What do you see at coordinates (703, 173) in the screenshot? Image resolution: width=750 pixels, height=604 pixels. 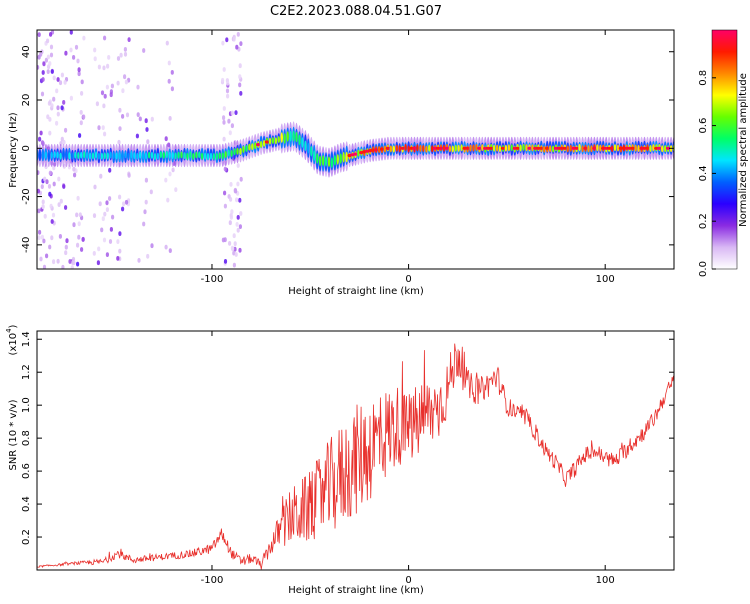 I see `colorbar-tick-label: 0.4` at bounding box center [703, 173].